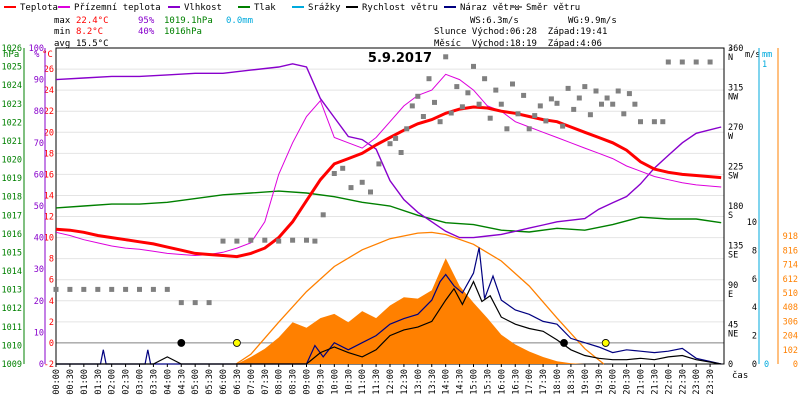 The height and width of the screenshot is (400, 800). I want to click on hpa-tick-label: 1019, so click(12, 179).